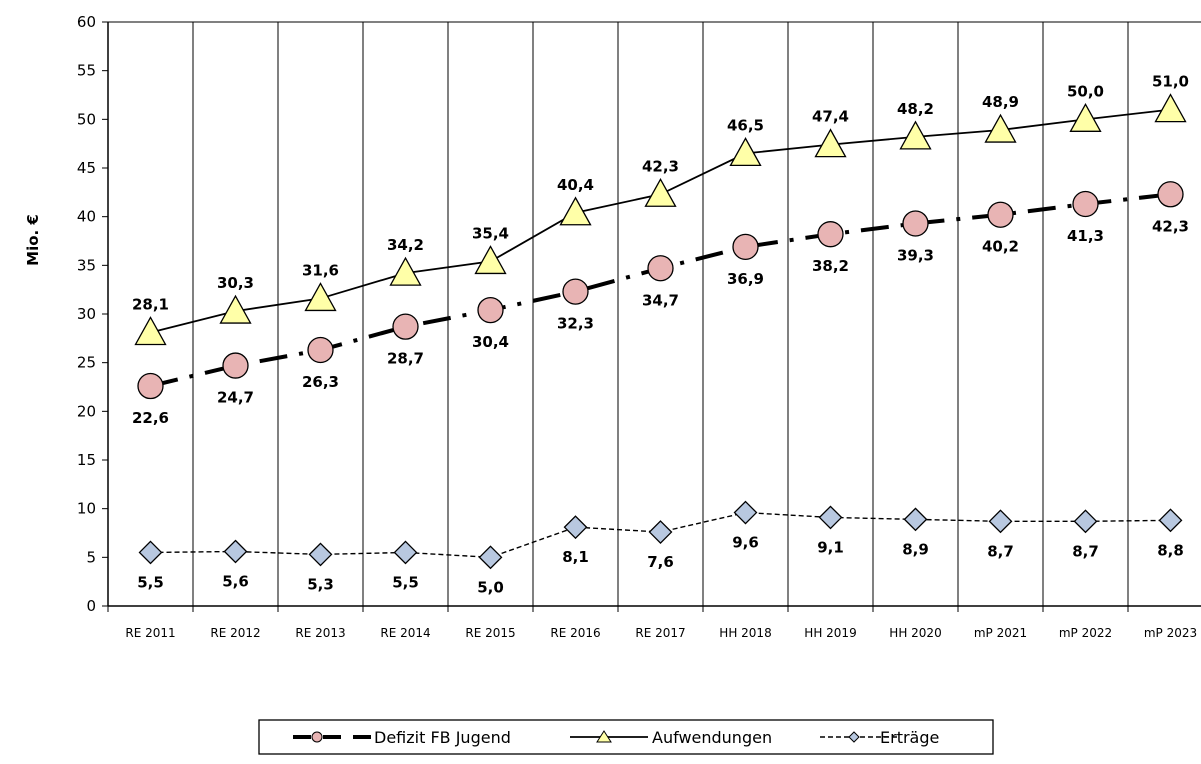 The width and height of the screenshot is (1201, 764). I want to click on data-label-ertraege: 5,0, so click(490, 587).